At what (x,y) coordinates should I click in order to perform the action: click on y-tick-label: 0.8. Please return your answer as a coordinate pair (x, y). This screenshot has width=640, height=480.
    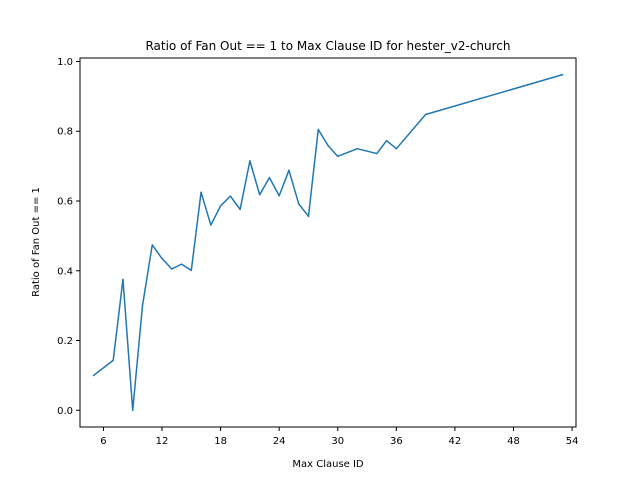
    Looking at the image, I should click on (65, 132).